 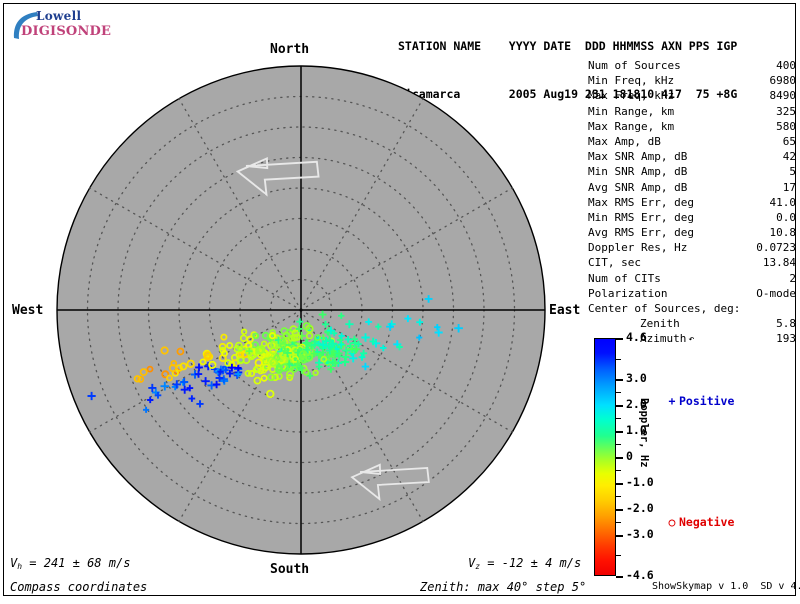 I want to click on colorbar-tick-label: 1.0, so click(x=636, y=430).